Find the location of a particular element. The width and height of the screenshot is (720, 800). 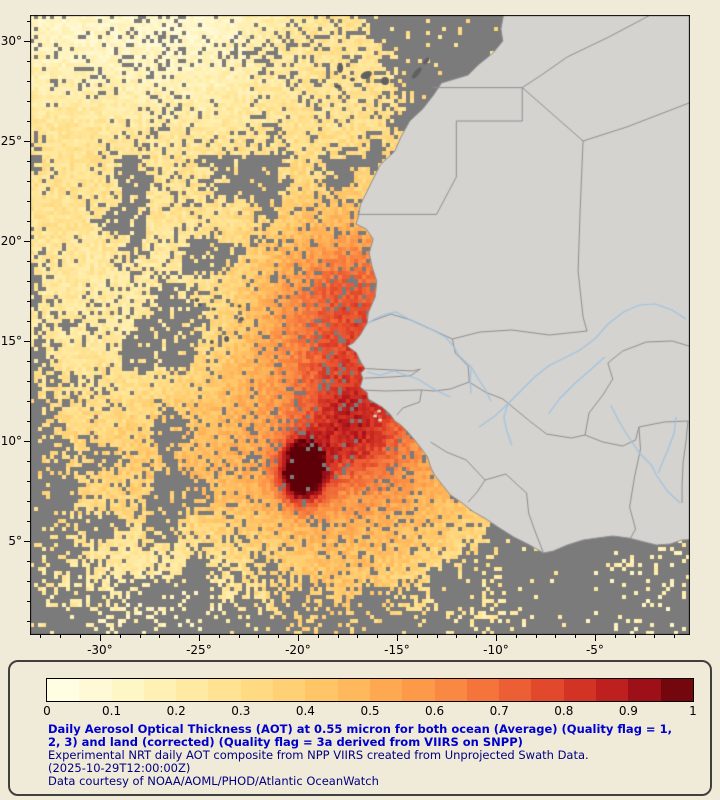

colorbar-tick-label: 0.8 is located at coordinates (564, 711).